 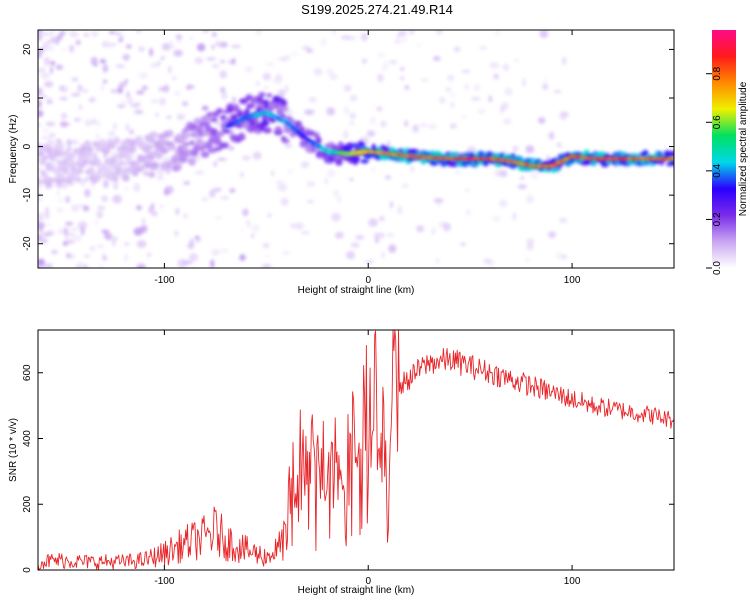 What do you see at coordinates (27, 146) in the screenshot?
I see `spectrogram-y-tick-label: 0` at bounding box center [27, 146].